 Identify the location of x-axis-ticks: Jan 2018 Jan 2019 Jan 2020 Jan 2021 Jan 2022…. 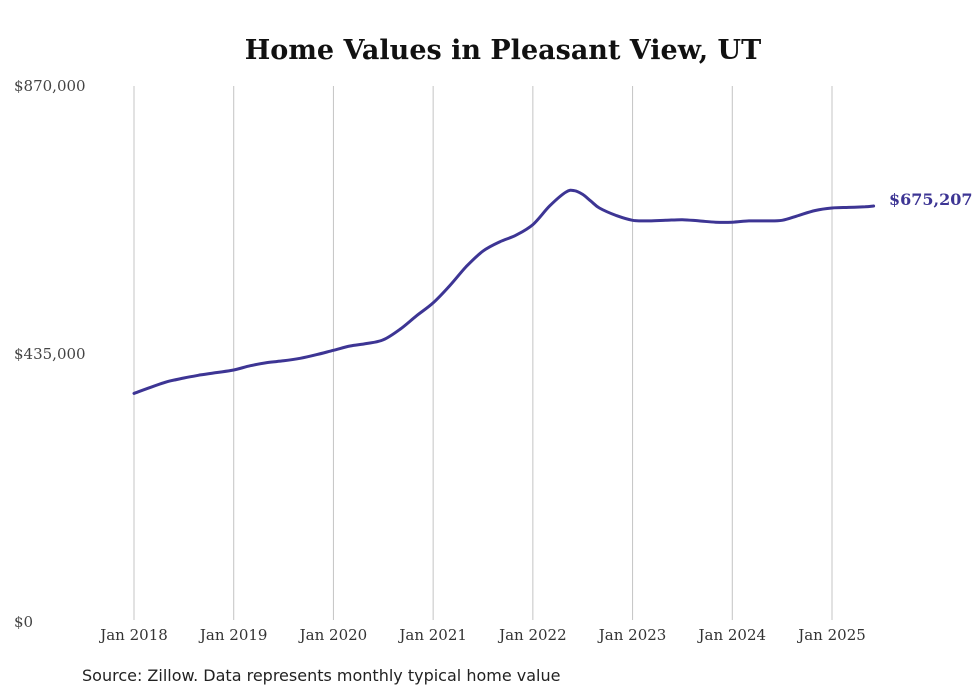
(482, 635).